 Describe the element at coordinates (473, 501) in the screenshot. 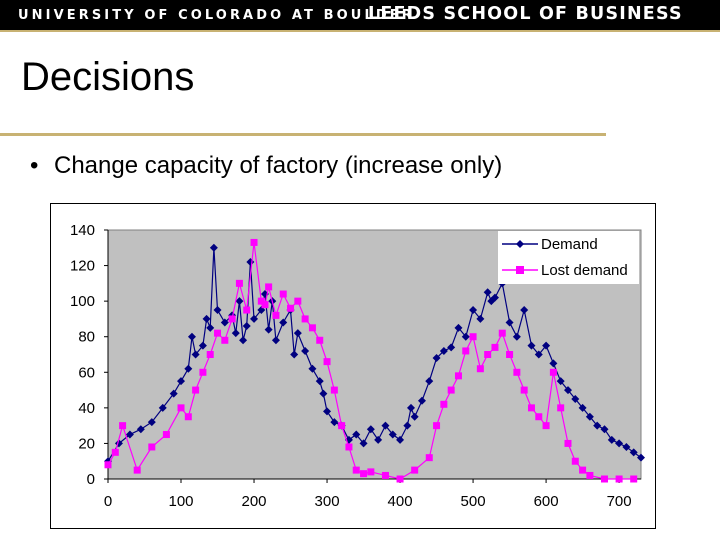

I see `x-tick-label: 500` at that location.